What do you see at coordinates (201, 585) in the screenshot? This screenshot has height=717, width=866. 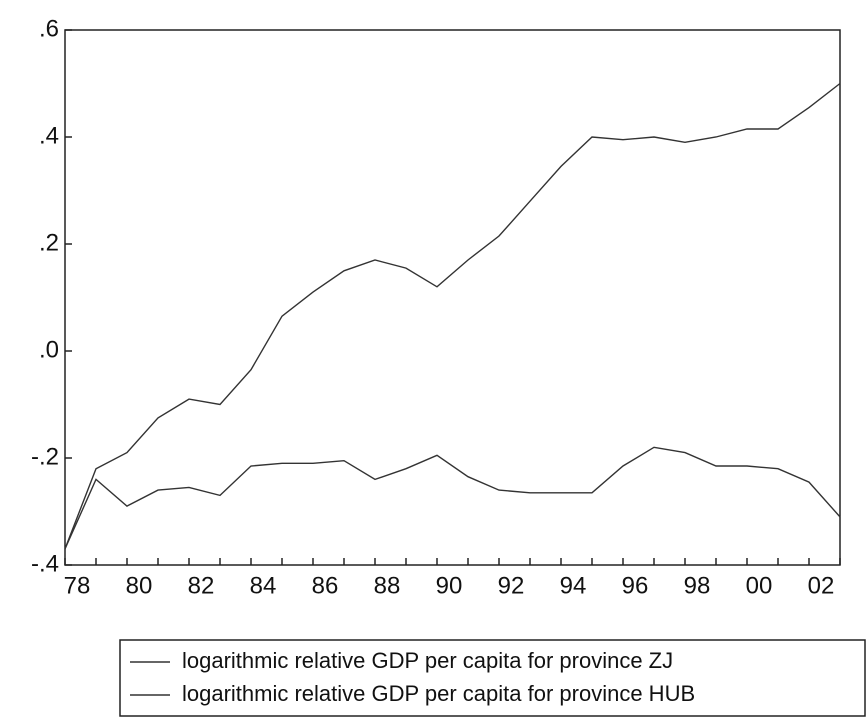 I see `x-tick-label: 82` at bounding box center [201, 585].